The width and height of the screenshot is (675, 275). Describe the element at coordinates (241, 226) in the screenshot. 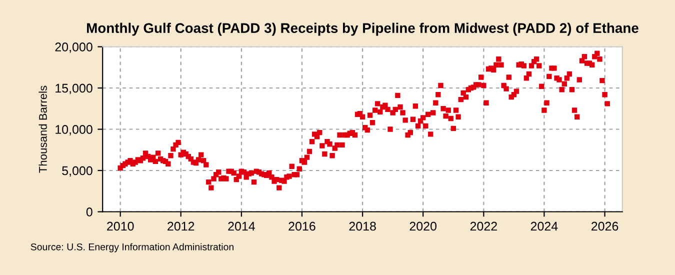

I see `x-tick-label: 2014` at that location.